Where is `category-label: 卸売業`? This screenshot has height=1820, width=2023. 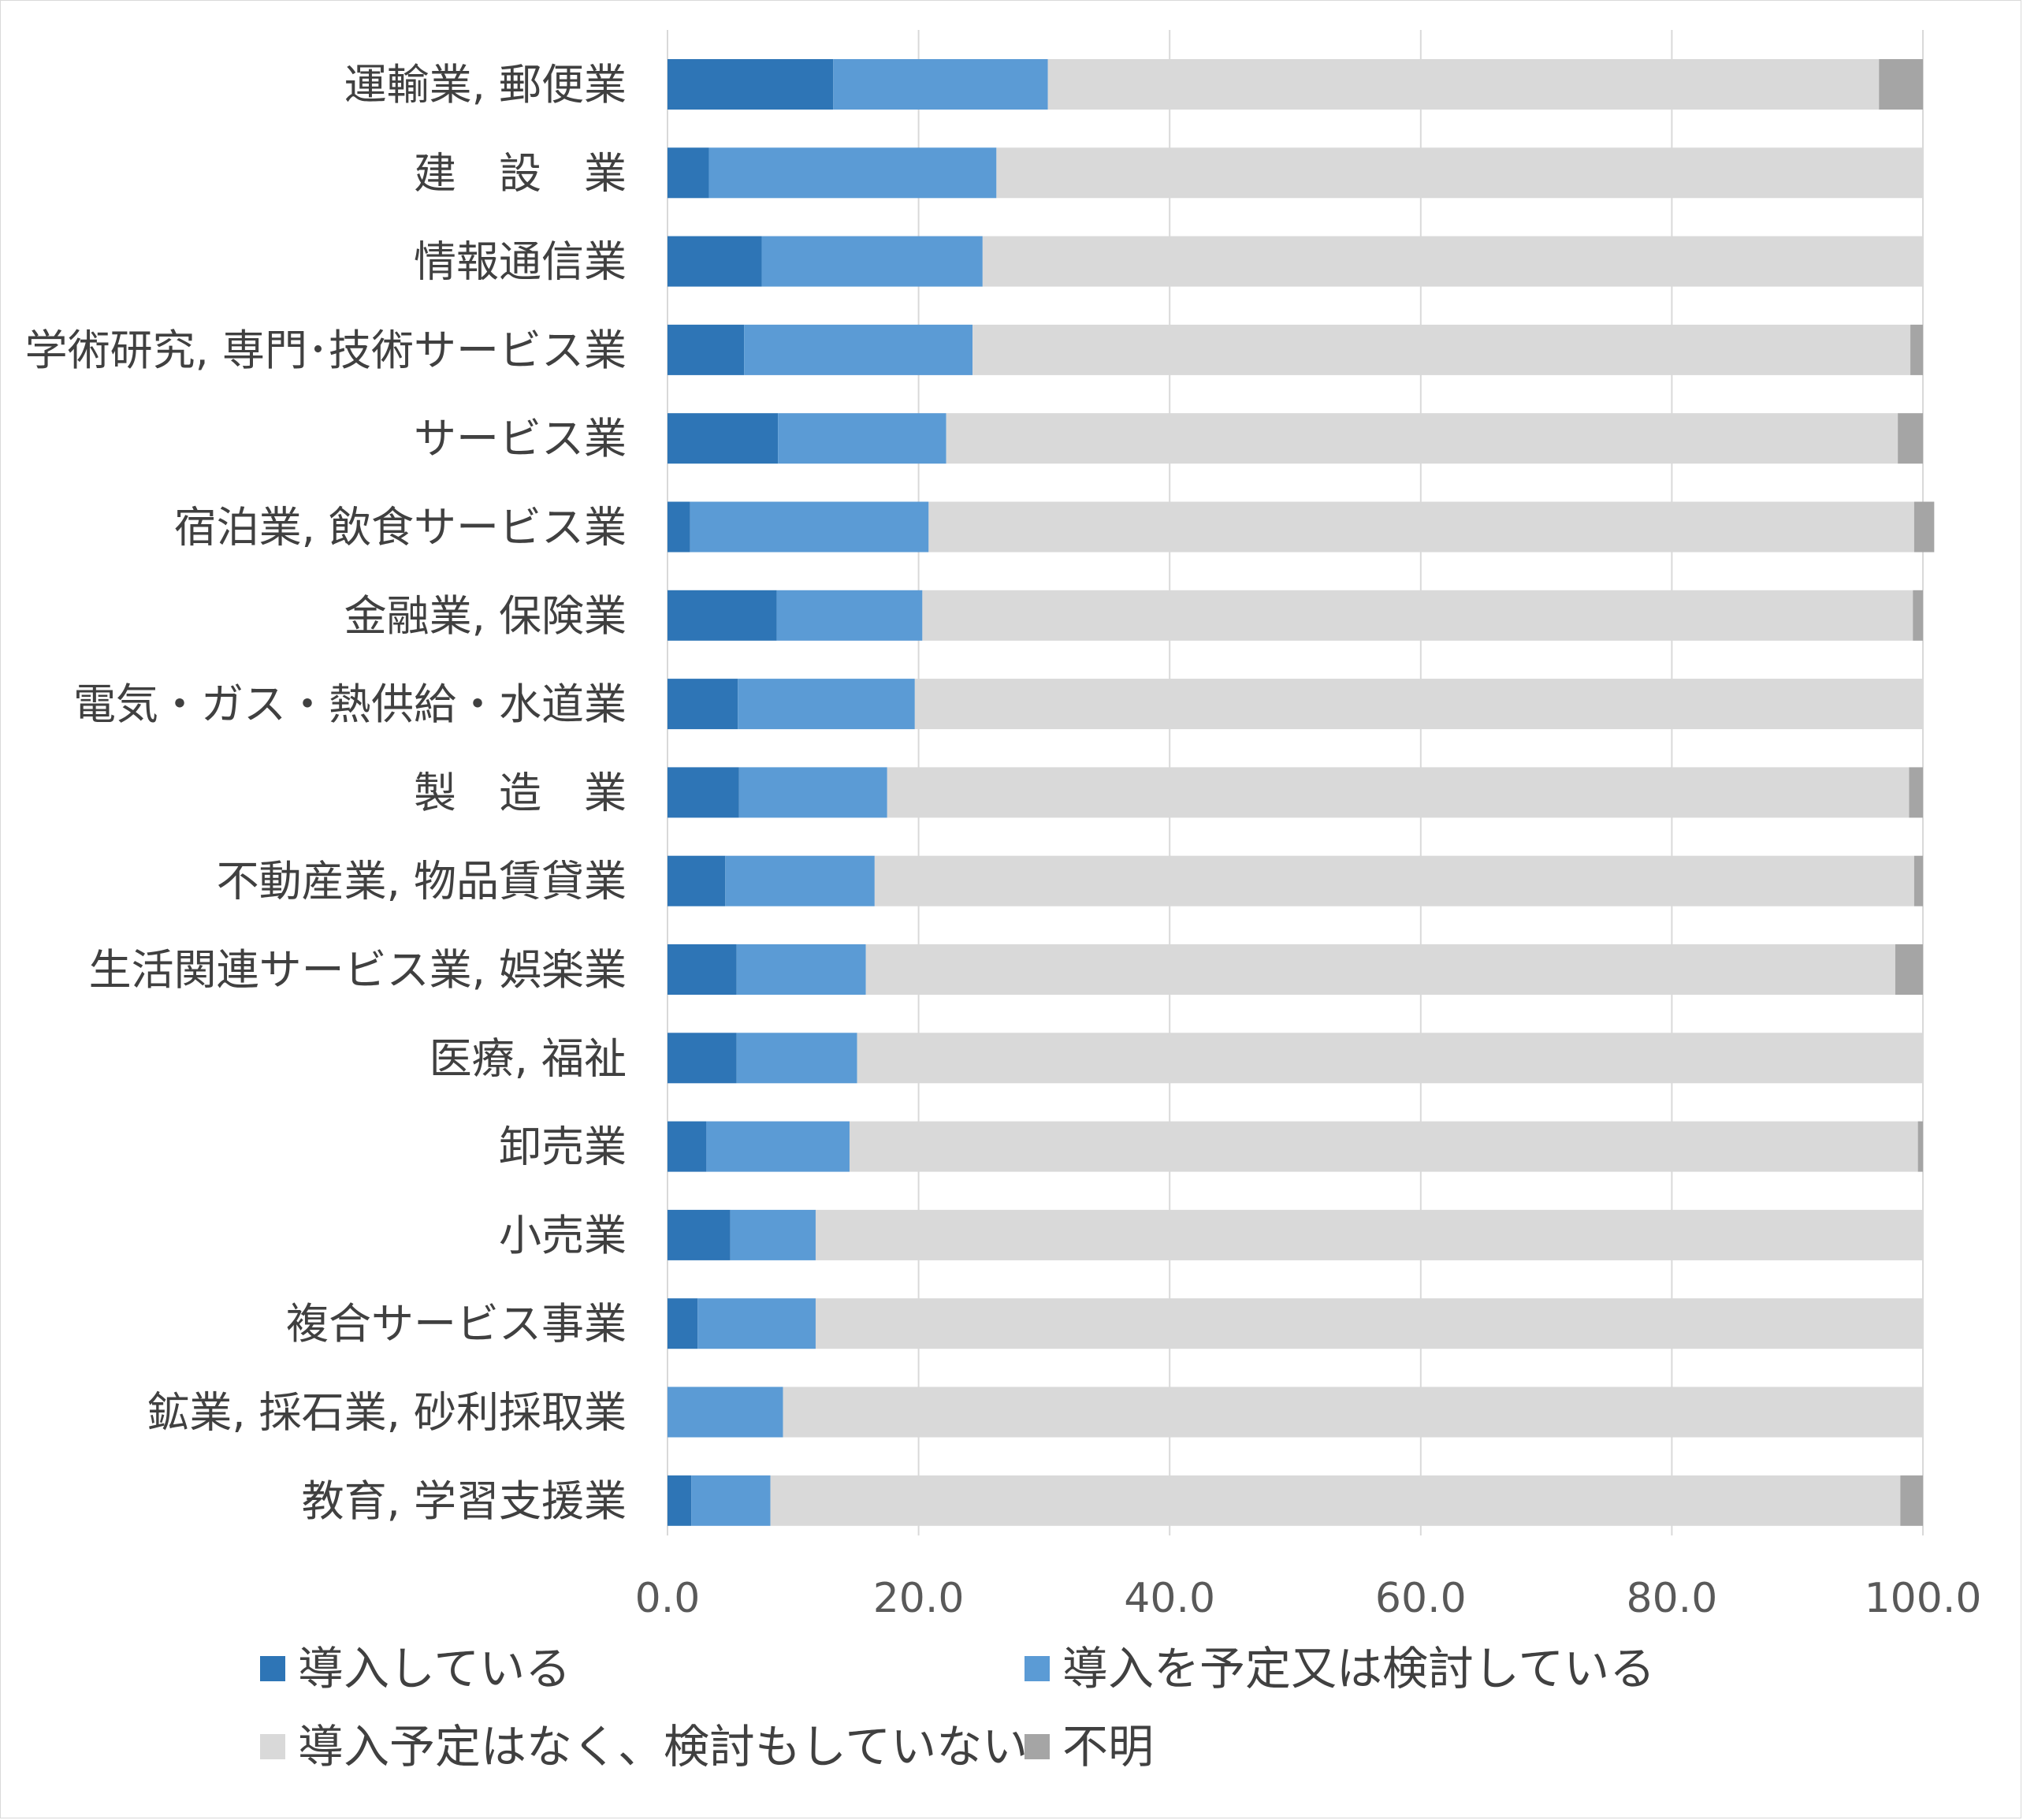 category-label: 卸売業 is located at coordinates (563, 1147).